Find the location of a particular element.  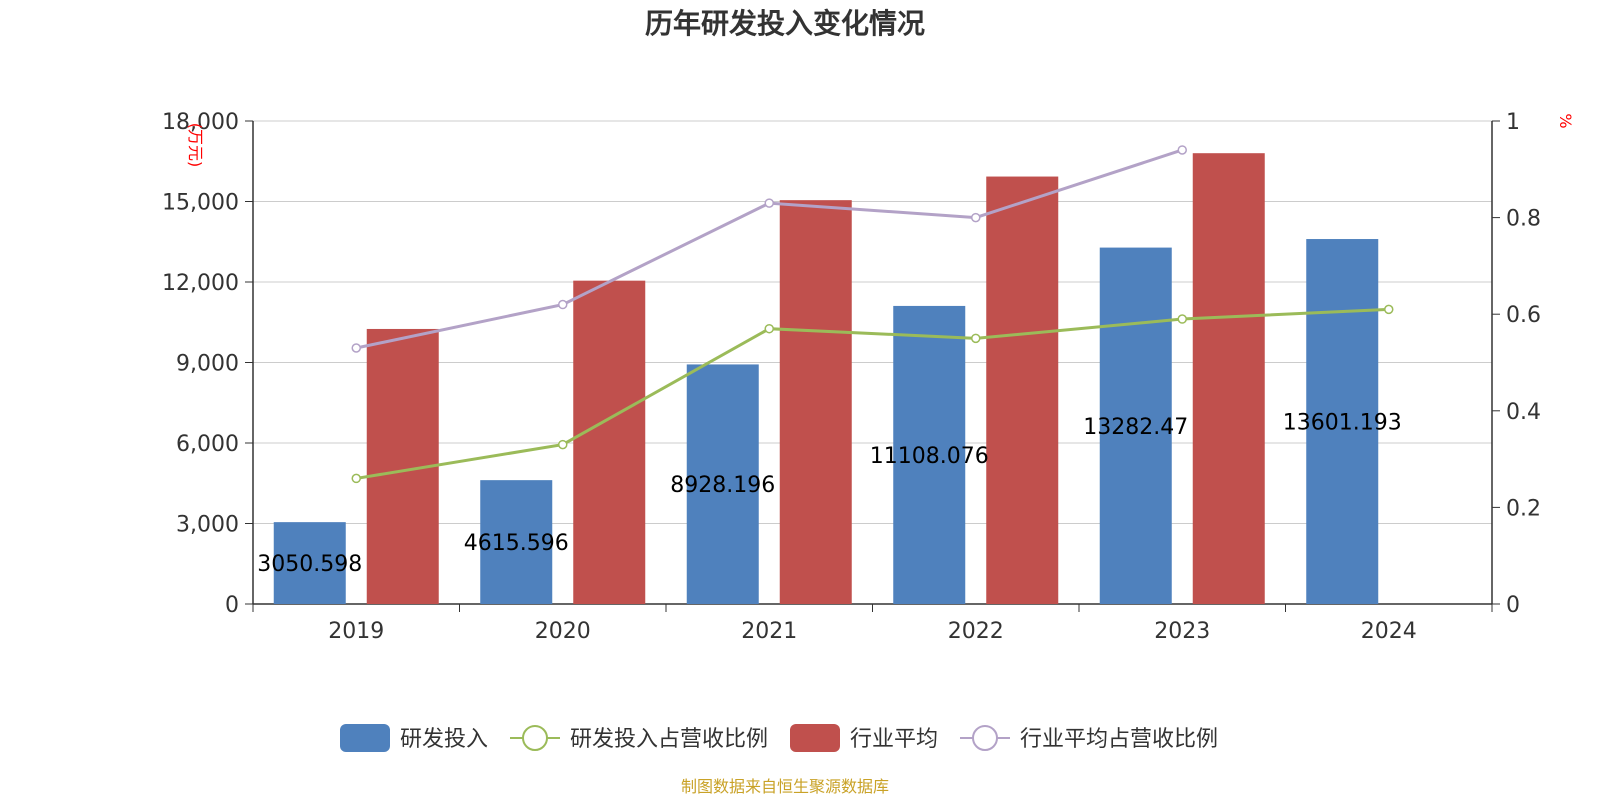

right-axis-tick-label: 0.4 is located at coordinates (1523, 412).